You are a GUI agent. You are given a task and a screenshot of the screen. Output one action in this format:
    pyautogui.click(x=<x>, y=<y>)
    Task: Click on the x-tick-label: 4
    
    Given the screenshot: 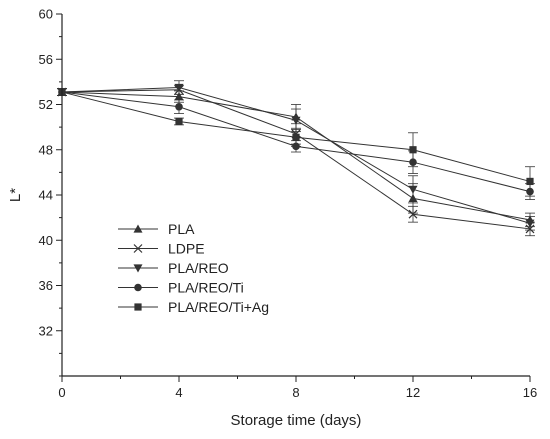 What is the action you would take?
    pyautogui.click(x=178, y=392)
    